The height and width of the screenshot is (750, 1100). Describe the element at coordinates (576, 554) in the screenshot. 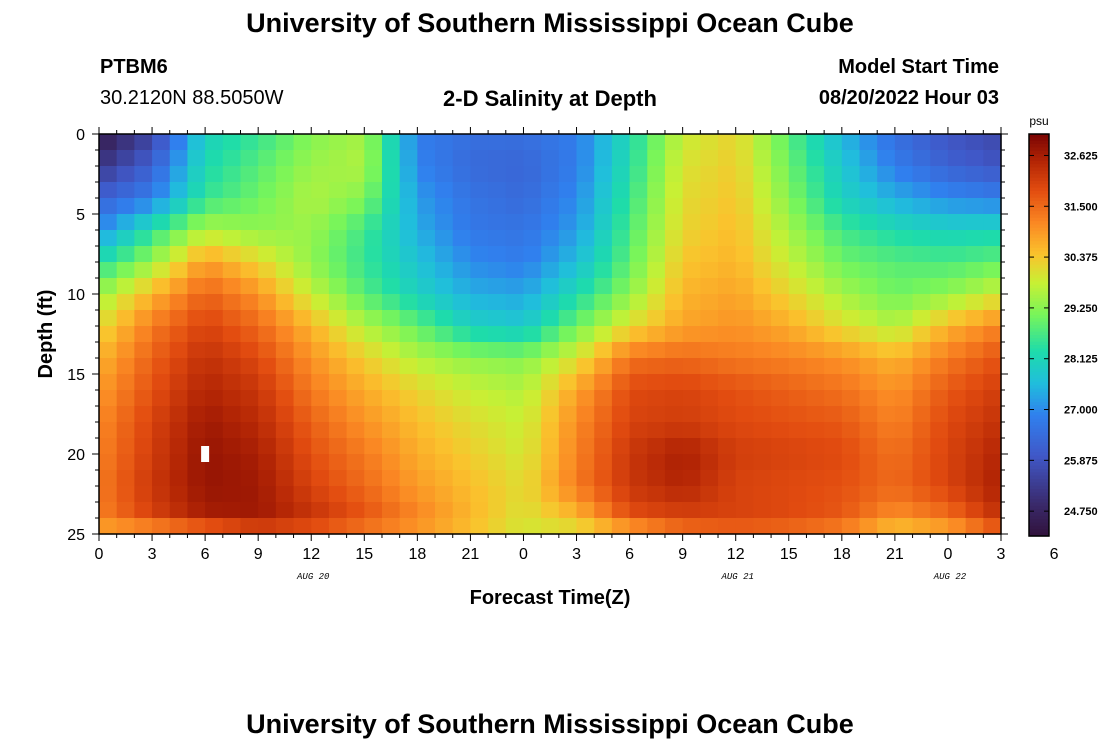

I see `x-tick-label: 3` at that location.